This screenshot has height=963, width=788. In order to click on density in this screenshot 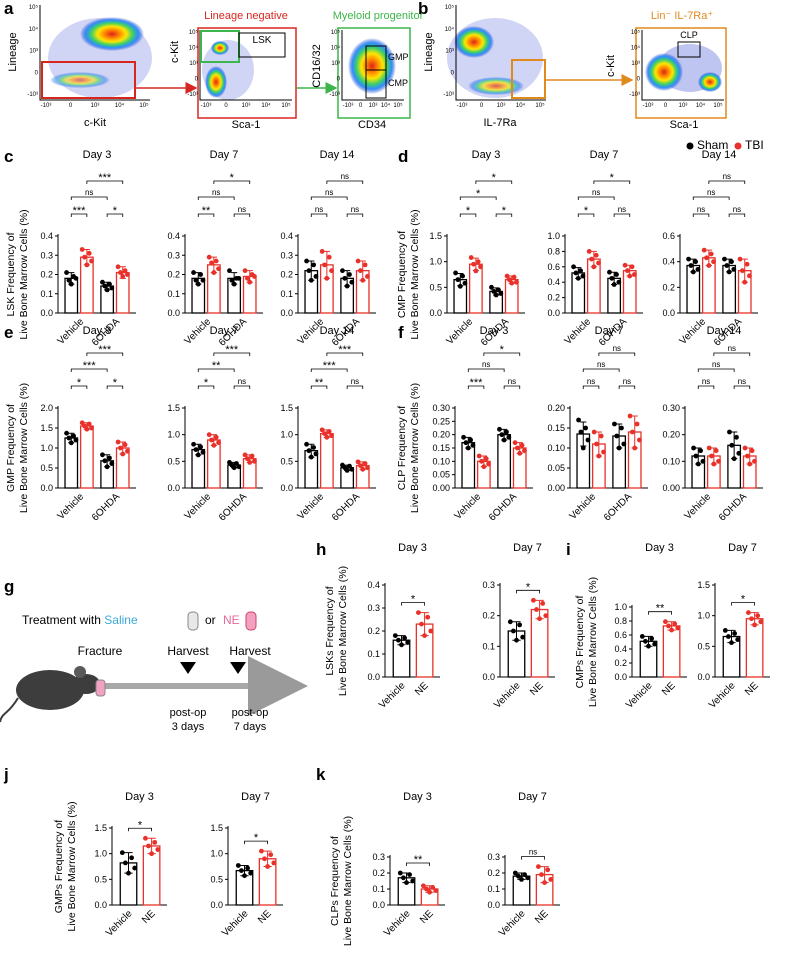, I will do `click(112, 34)`.